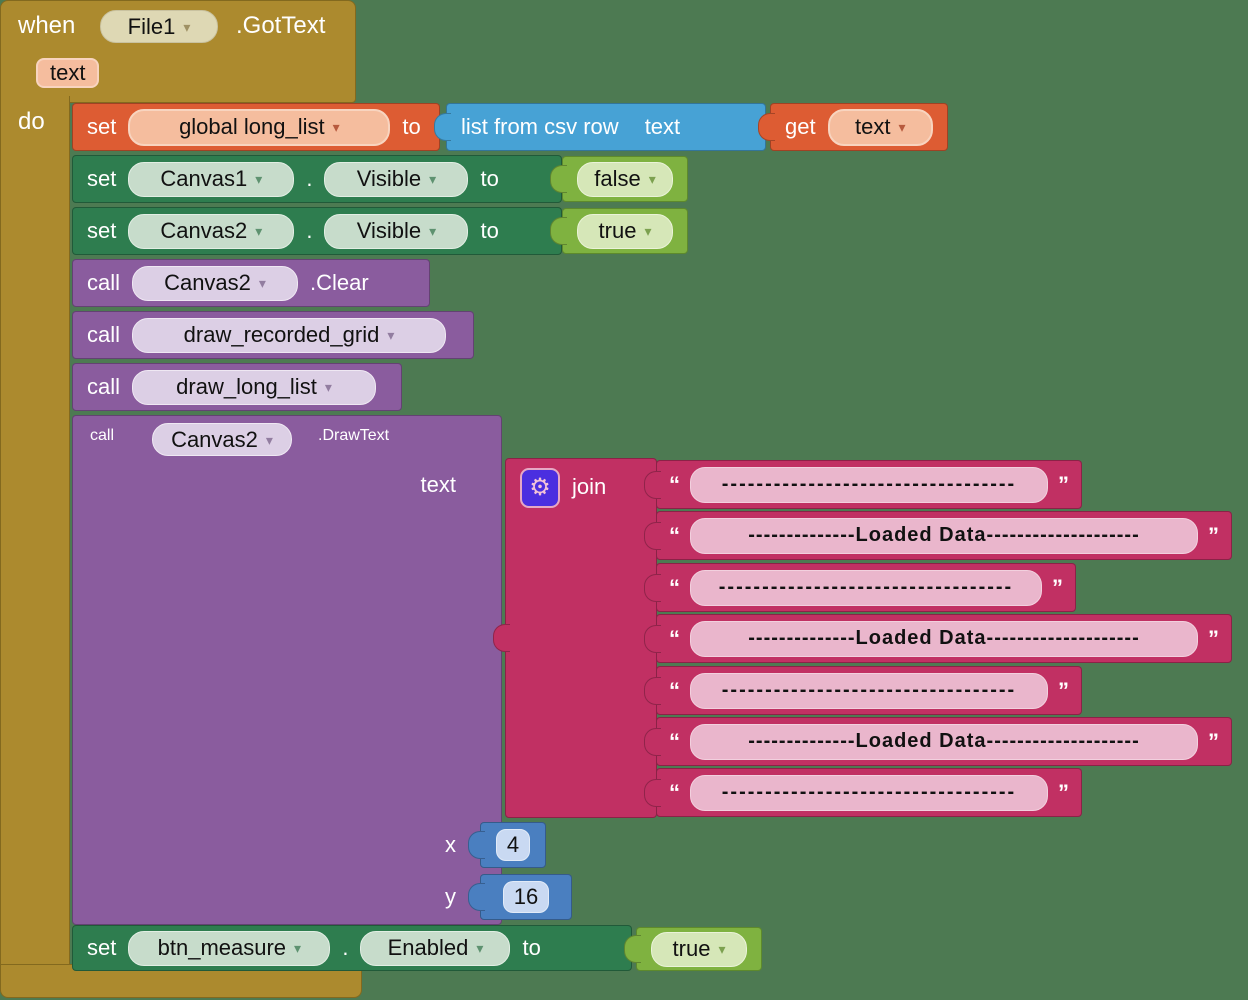  I want to click on set-canvas1-visible-block: set Canvas1 ▾ . Visible ▾ to, so click(317, 179).